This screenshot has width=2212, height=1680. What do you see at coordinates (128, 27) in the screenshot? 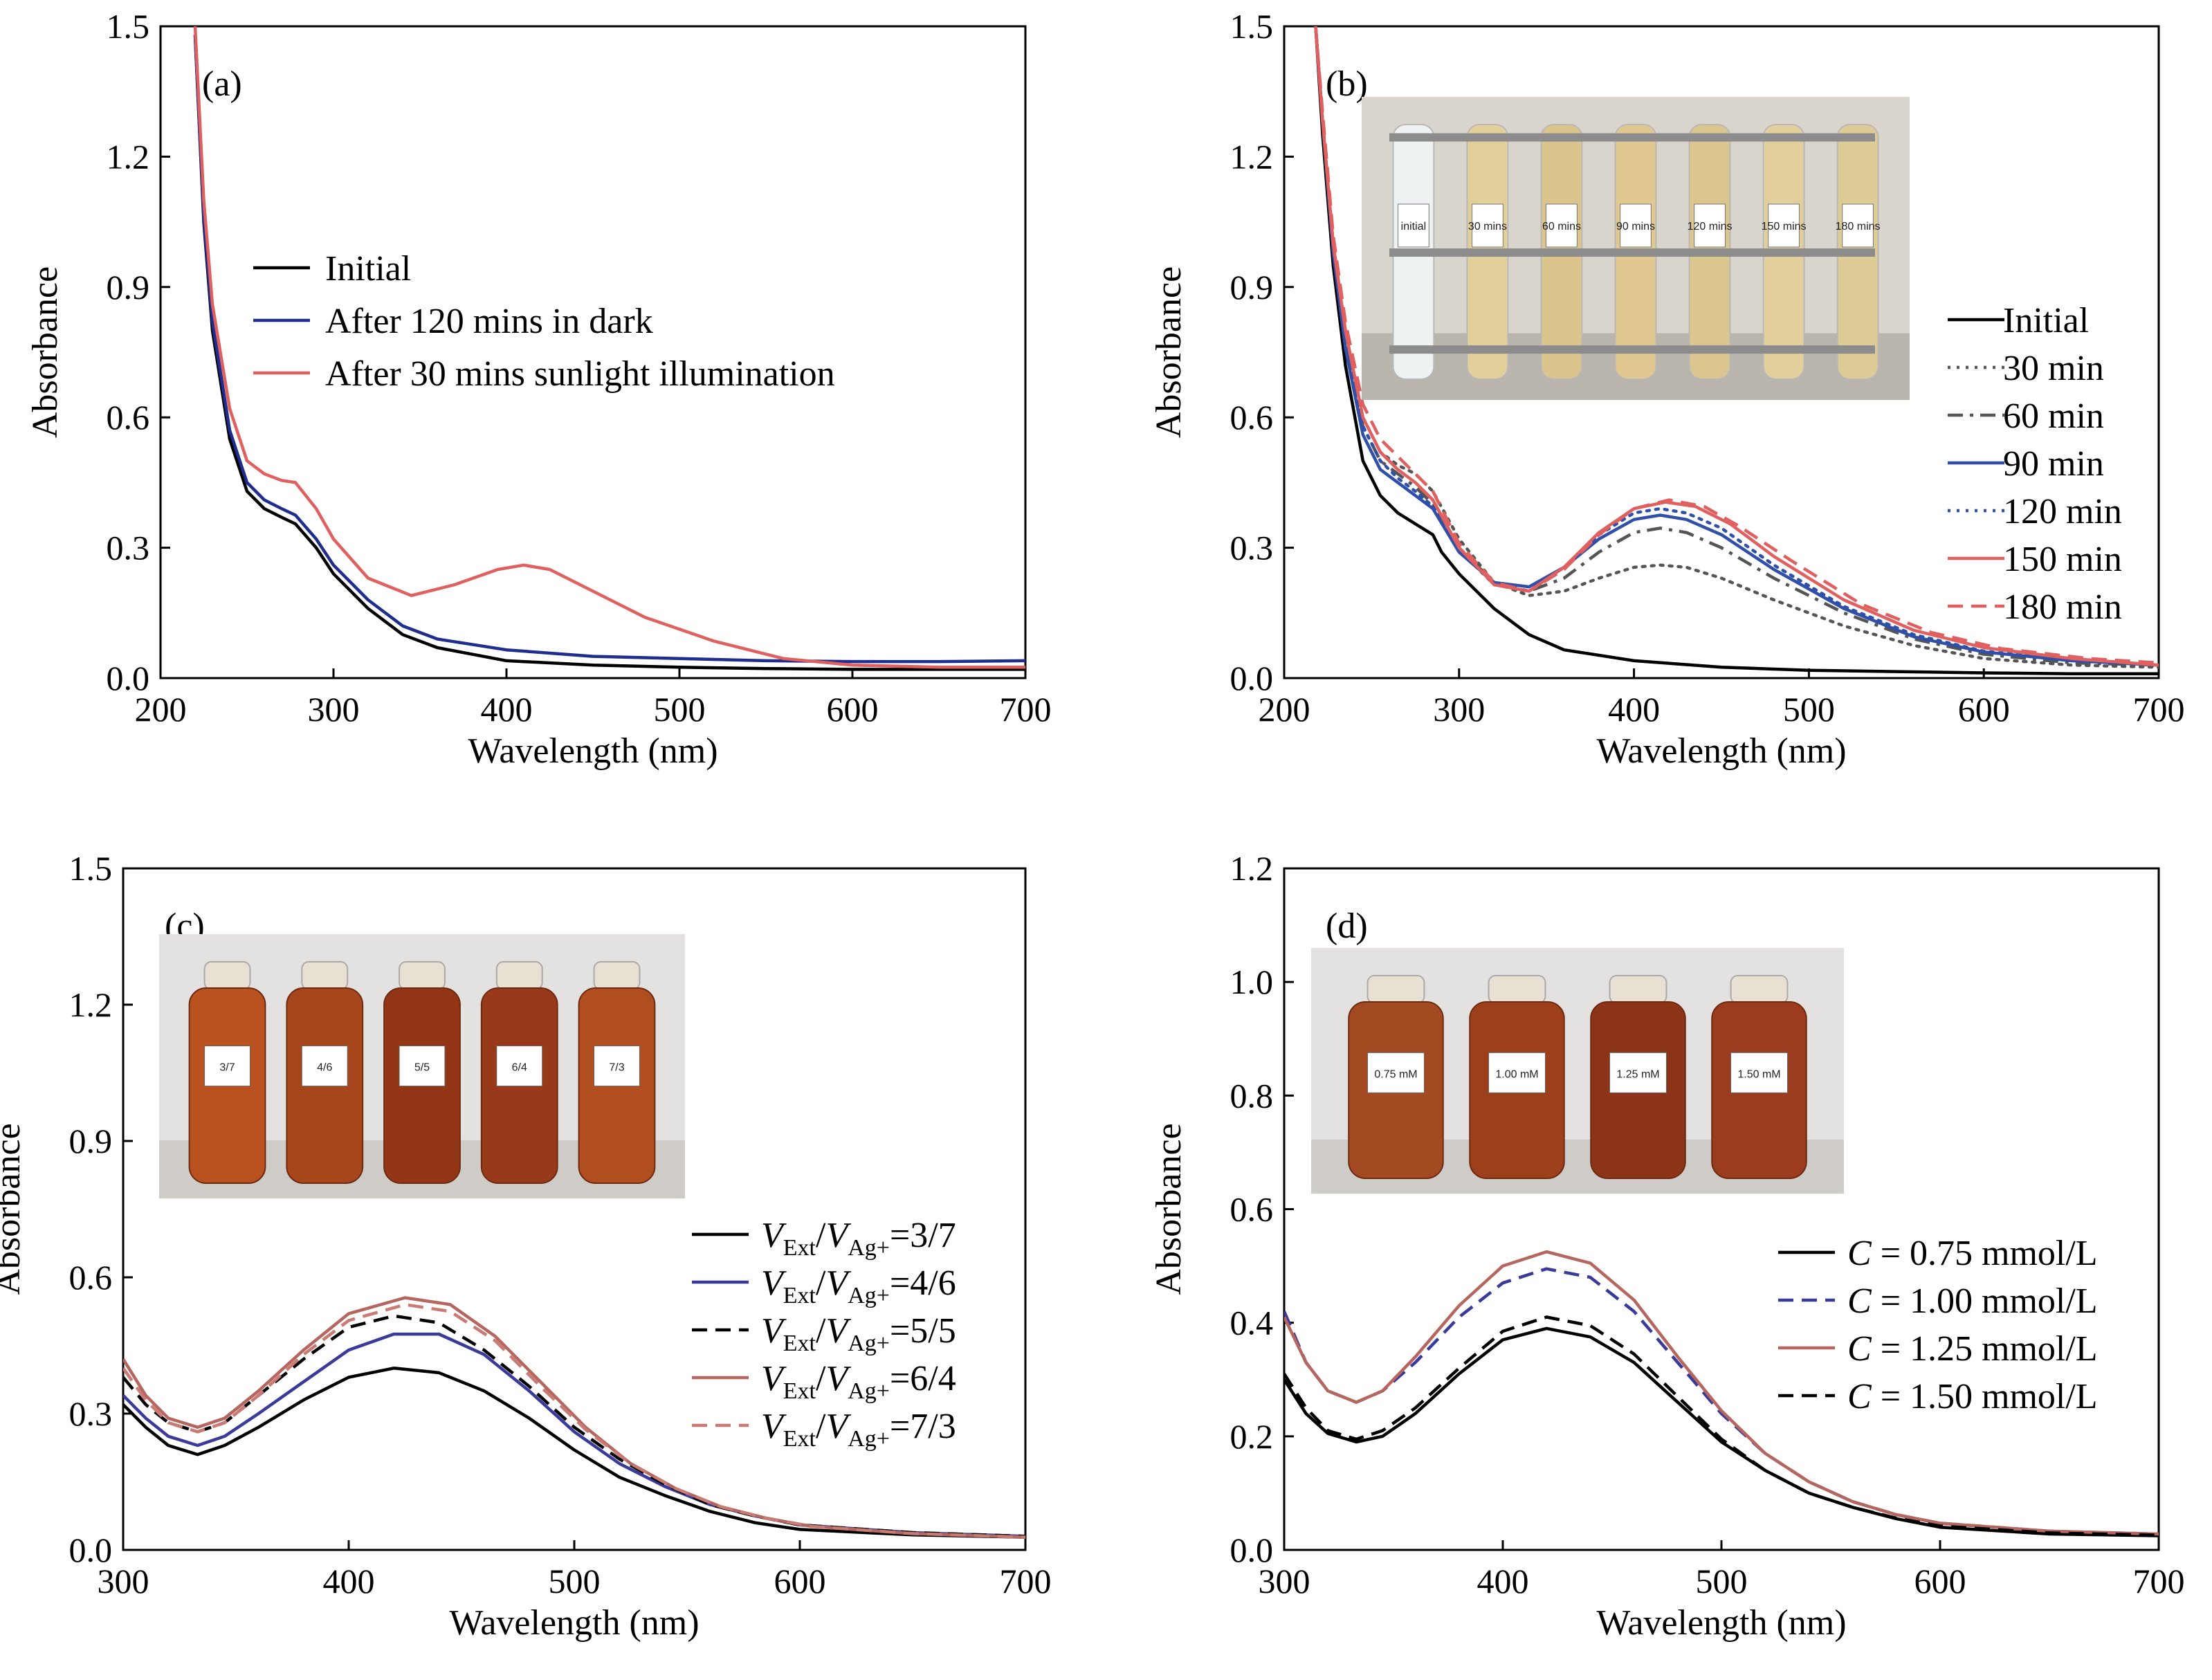
I see `y-tick-label: 1.5` at bounding box center [128, 27].